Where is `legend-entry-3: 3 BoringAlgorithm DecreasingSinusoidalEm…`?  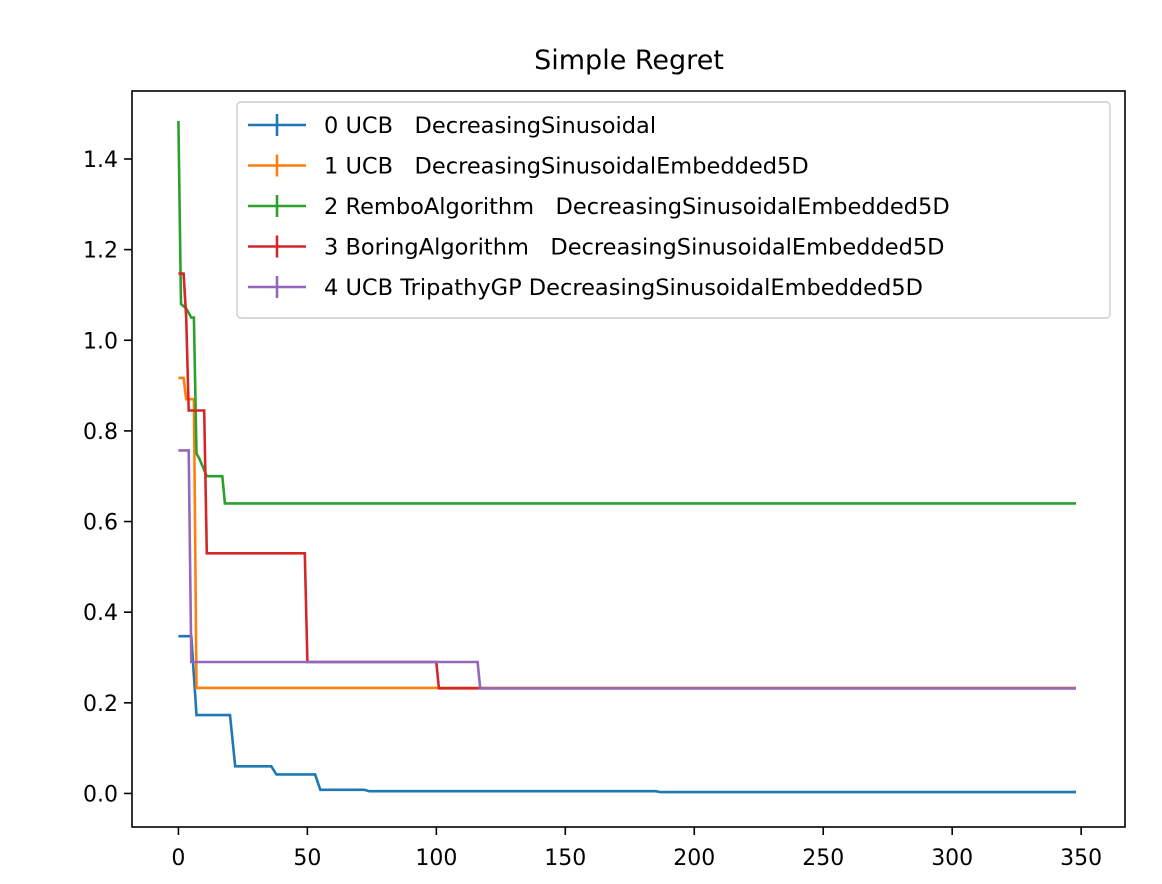
legend-entry-3: 3 BoringAlgorithm DecreasingSinusoidalEm… is located at coordinates (596, 248).